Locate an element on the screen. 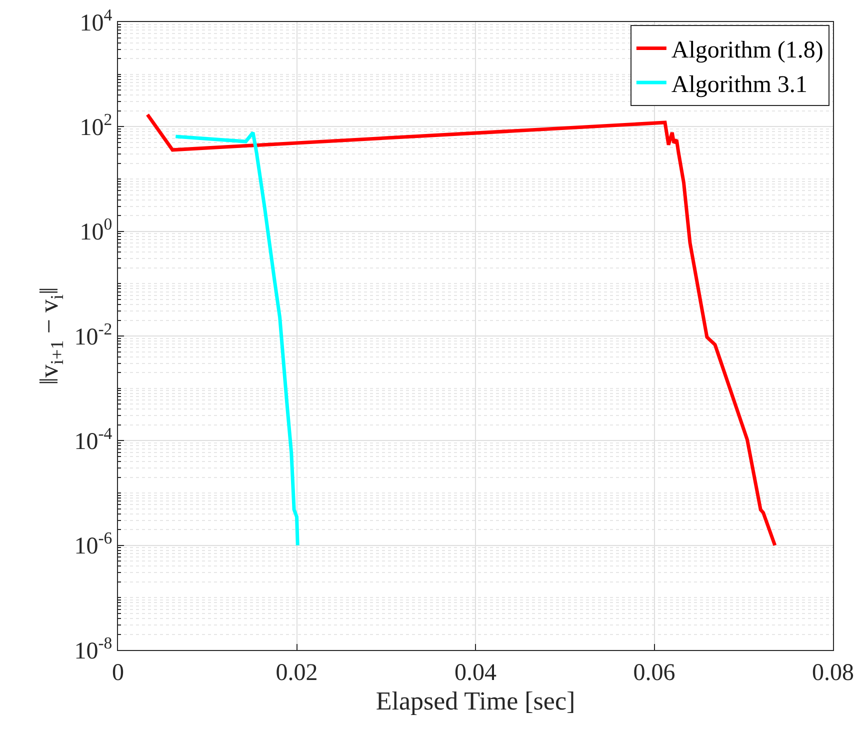 This screenshot has width=864, height=738. x-axis-title: Elapsed Time [sec] is located at coordinates (476, 701).